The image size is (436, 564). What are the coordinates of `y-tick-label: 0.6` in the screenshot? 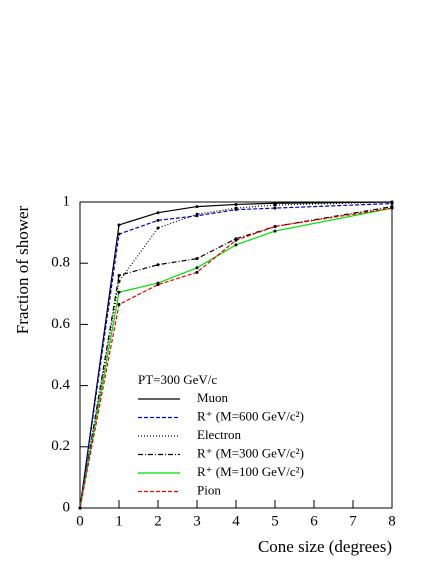 It's located at (60, 324).